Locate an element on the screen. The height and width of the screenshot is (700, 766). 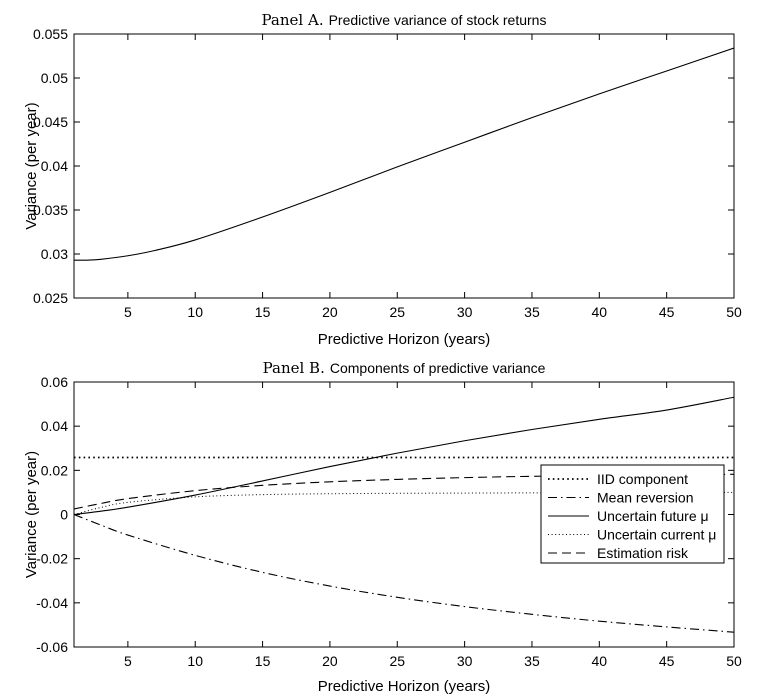
y-tick-label: -0.06 is located at coordinates (52, 647).